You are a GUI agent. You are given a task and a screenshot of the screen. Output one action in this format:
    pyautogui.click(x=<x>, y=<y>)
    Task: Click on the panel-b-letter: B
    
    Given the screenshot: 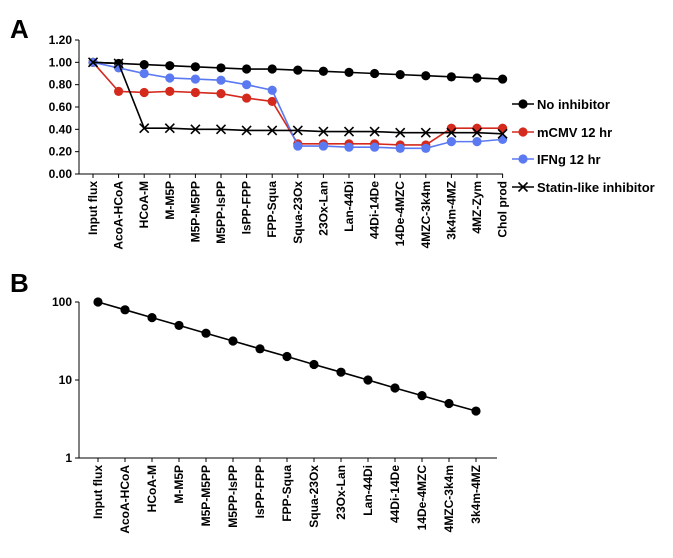 What is the action you would take?
    pyautogui.click(x=19, y=283)
    